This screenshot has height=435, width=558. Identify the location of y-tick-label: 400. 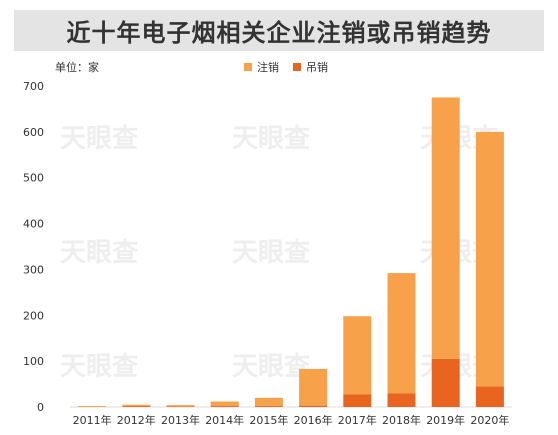
(33, 224).